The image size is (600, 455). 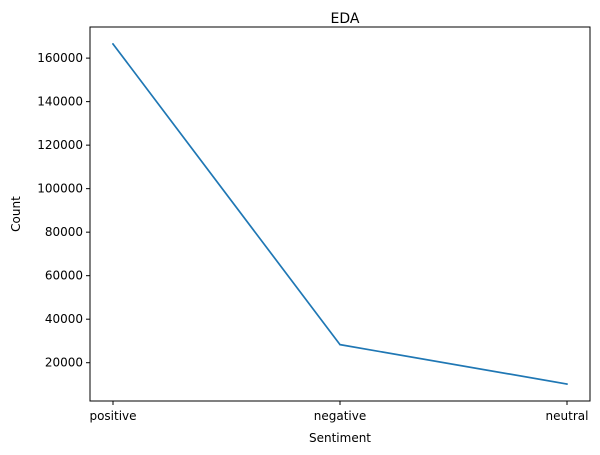 What do you see at coordinates (340, 344) in the screenshot?
I see `data-point-negative` at bounding box center [340, 344].